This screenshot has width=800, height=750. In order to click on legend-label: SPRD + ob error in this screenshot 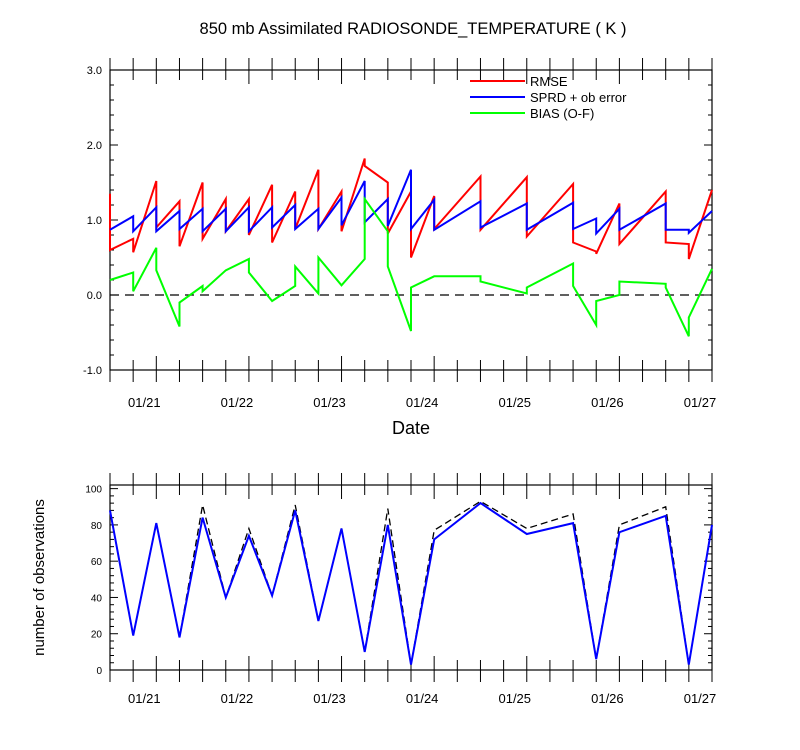, I will do `click(578, 97)`.